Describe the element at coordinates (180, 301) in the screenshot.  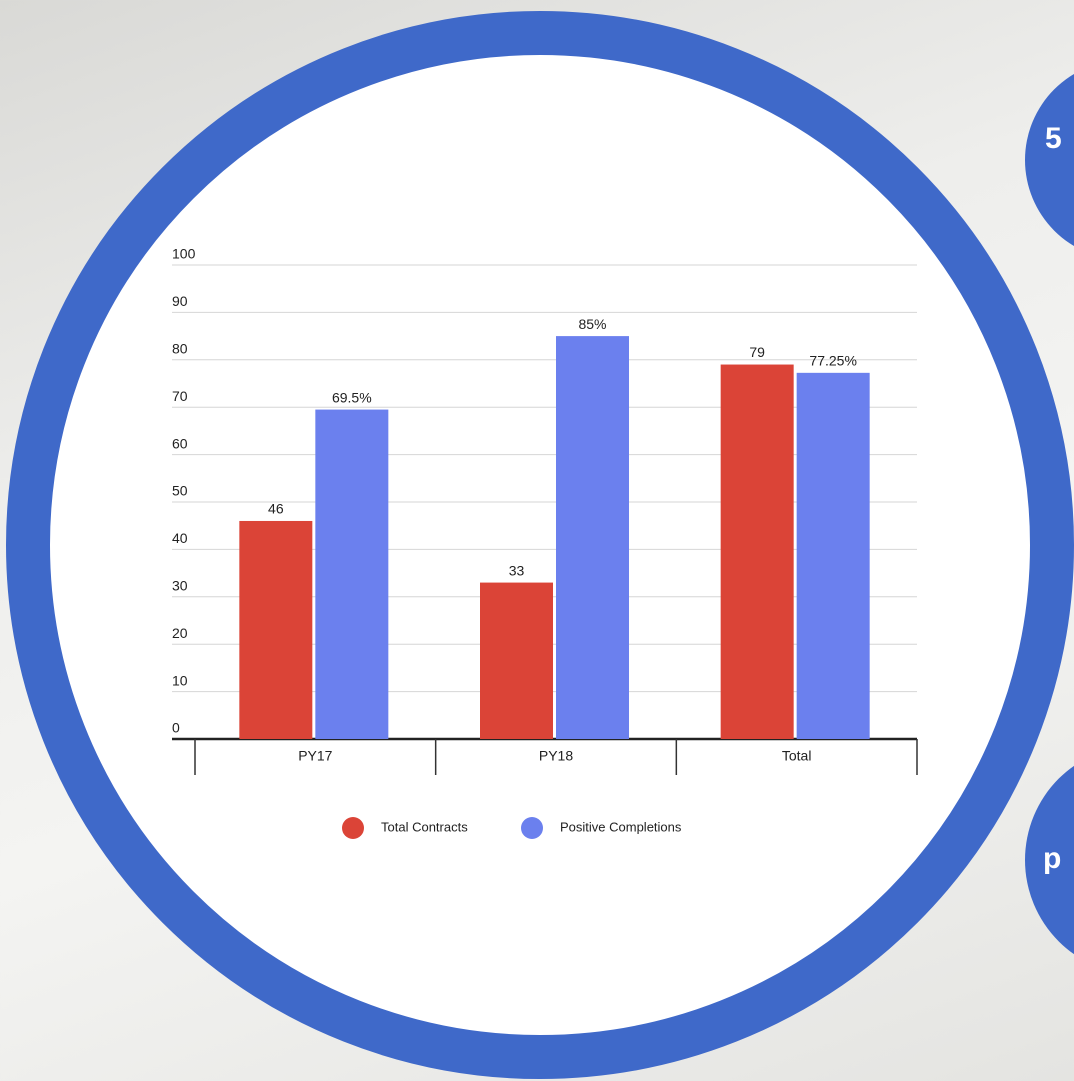
I see `y-tick-label: 90` at that location.